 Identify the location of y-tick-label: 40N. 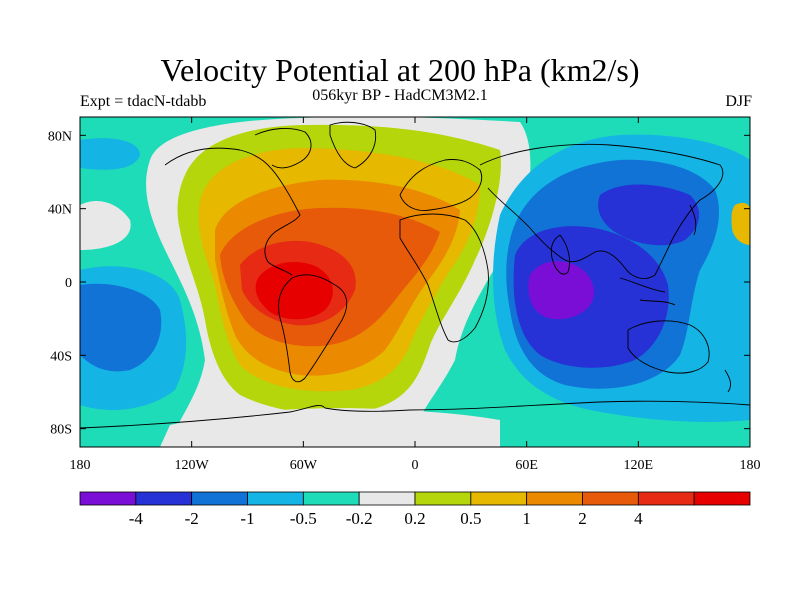
(60, 210).